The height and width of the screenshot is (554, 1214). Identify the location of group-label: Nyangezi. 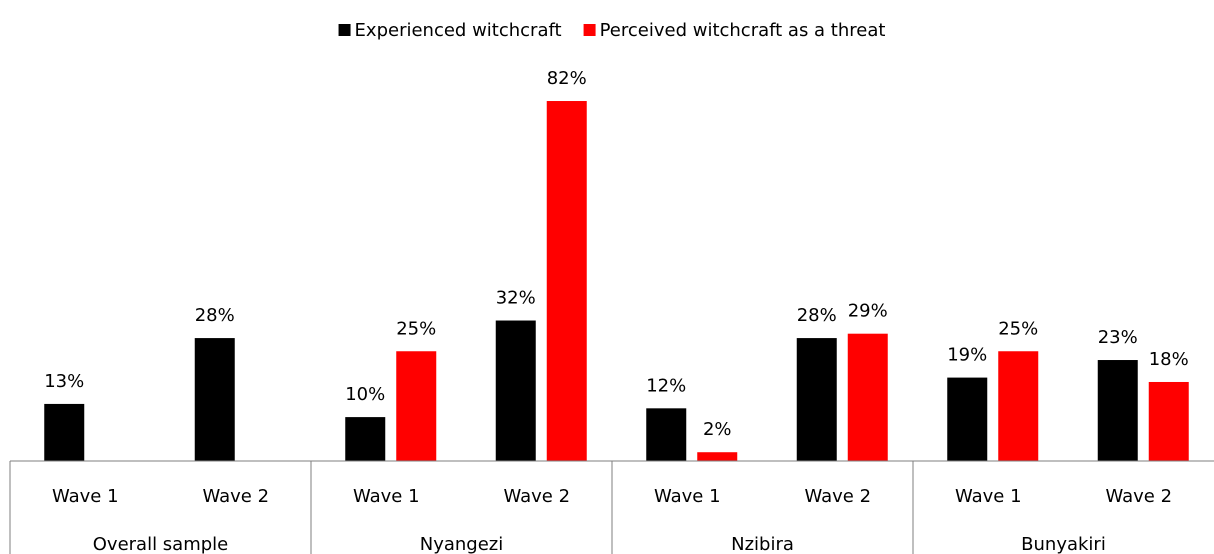
(462, 544).